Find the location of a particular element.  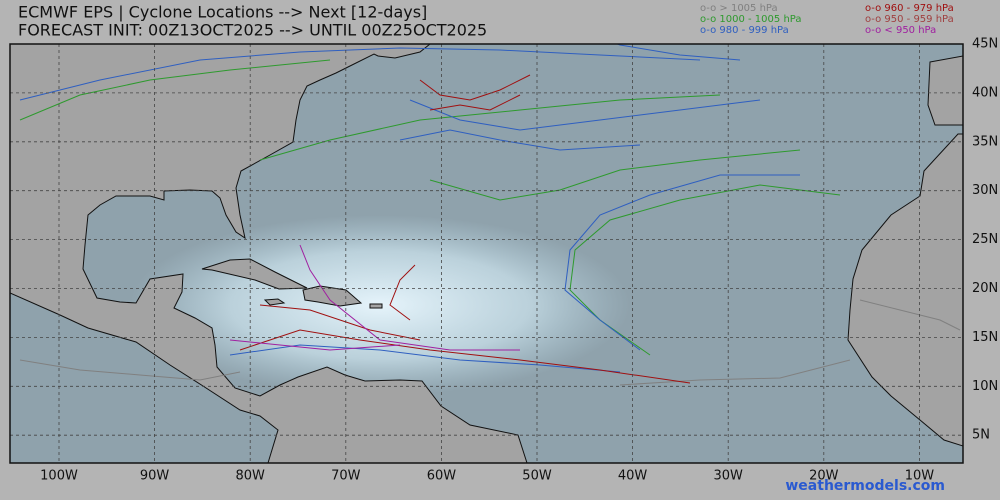

lon-label: 20W is located at coordinates (824, 476).